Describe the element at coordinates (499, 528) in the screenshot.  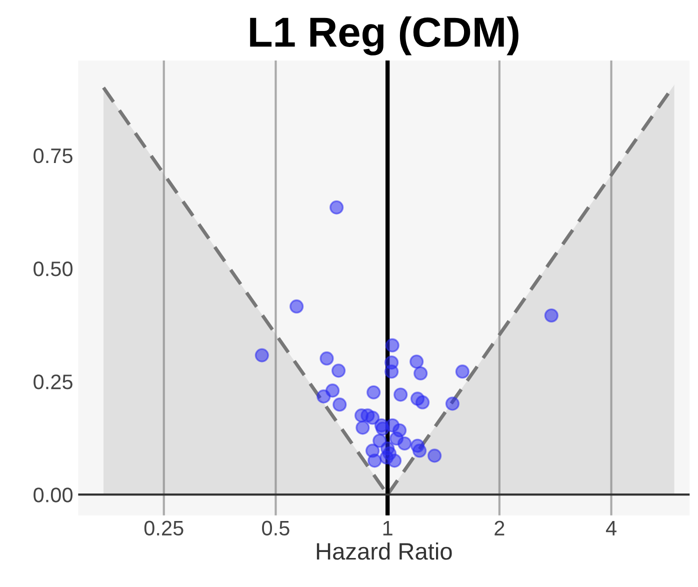
I see `x-tick-label: 2` at that location.